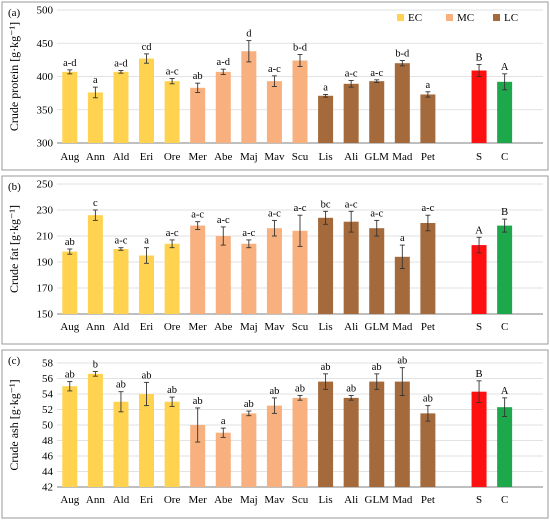  What do you see at coordinates (172, 444) in the screenshot?
I see `bar-ore` at bounding box center [172, 444].